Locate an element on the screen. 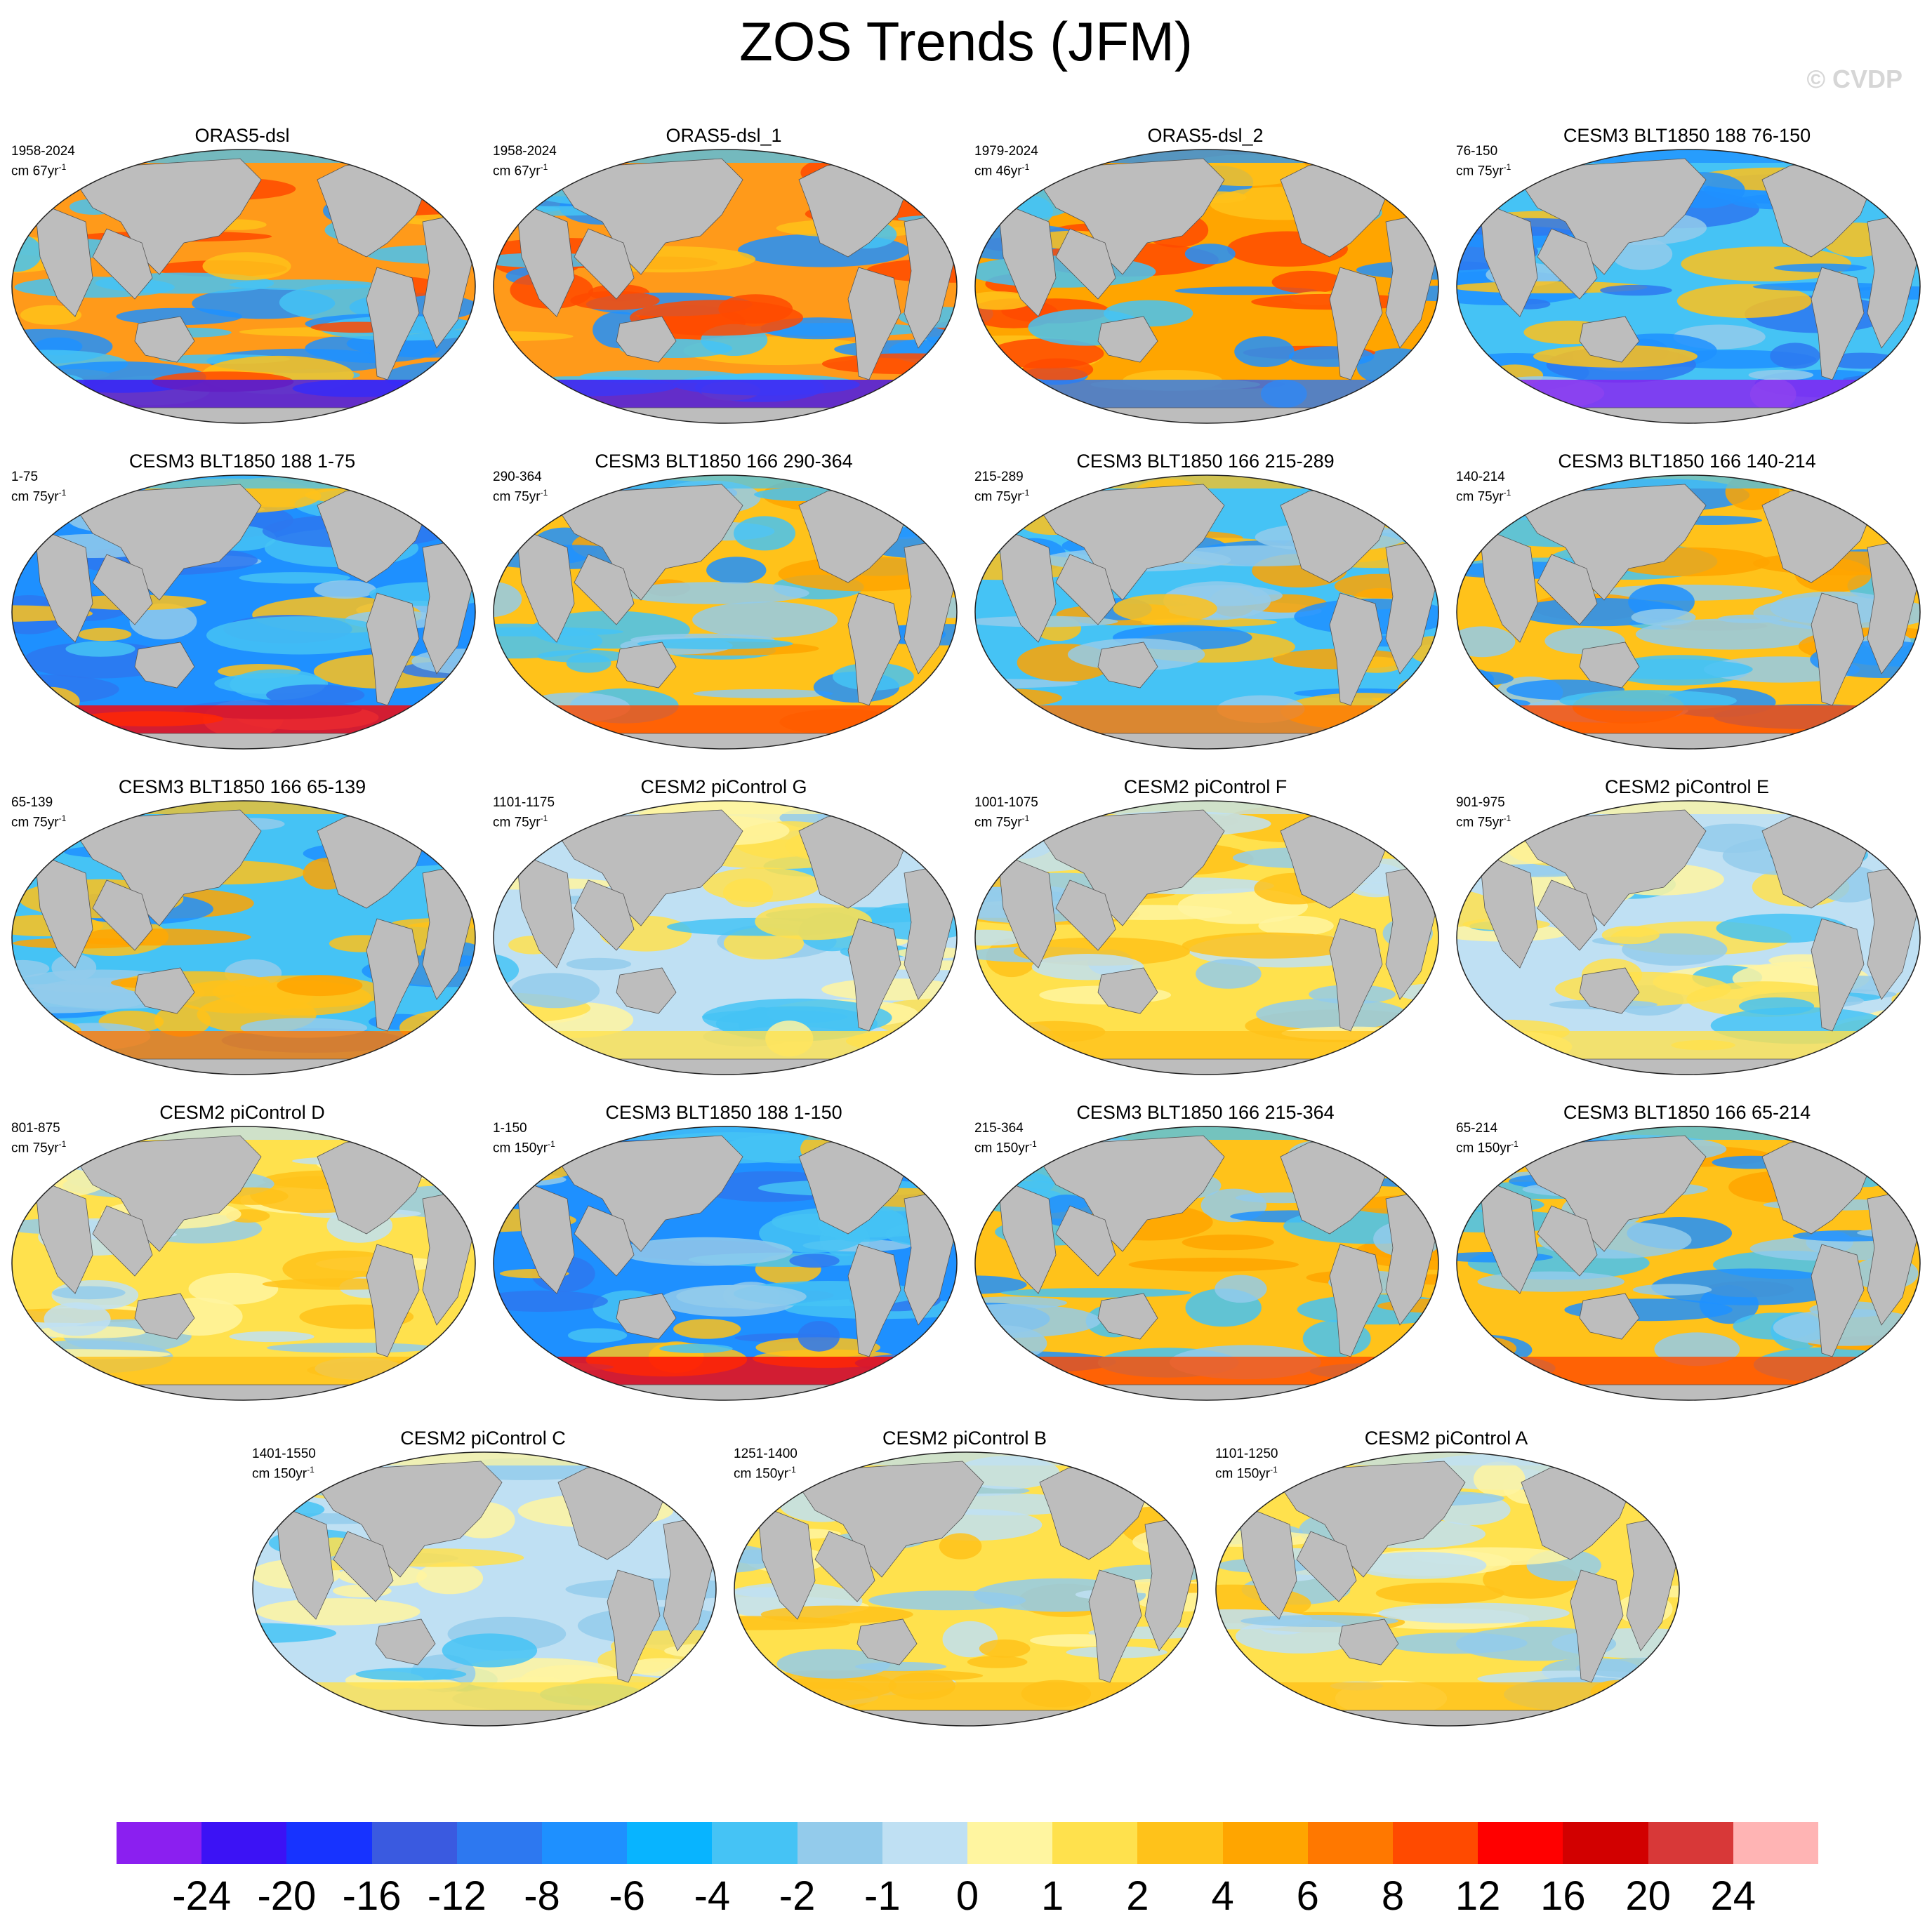  map-outline is located at coordinates (966, 1589).